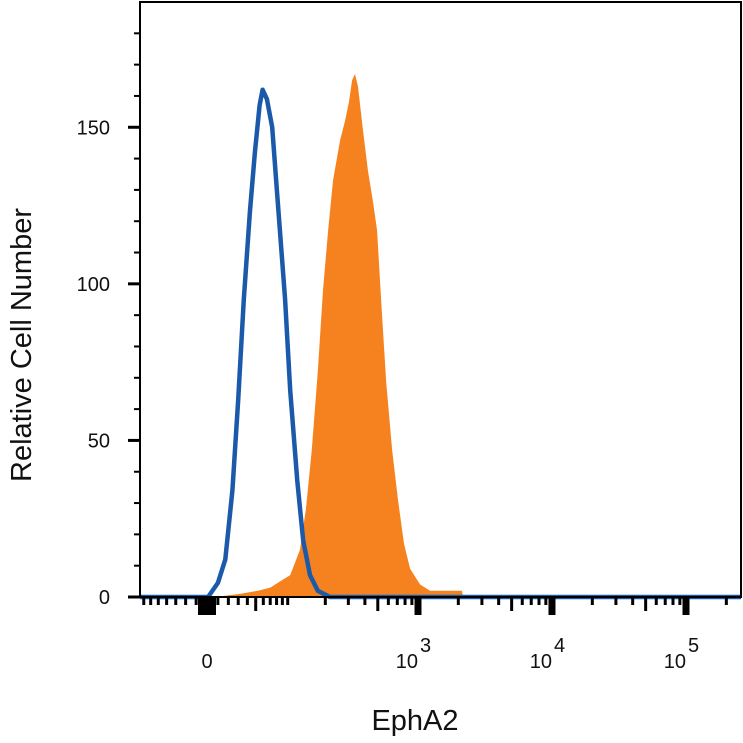 Image resolution: width=743 pixels, height=743 pixels. I want to click on y-axis-label: Relative Cell Number, so click(22, 345).